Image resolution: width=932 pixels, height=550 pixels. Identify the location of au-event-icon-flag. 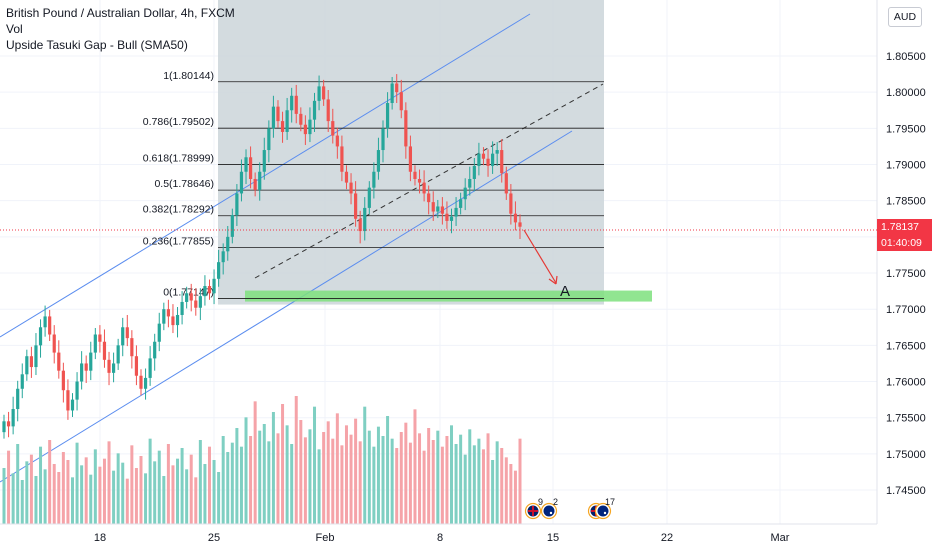
(549, 511).